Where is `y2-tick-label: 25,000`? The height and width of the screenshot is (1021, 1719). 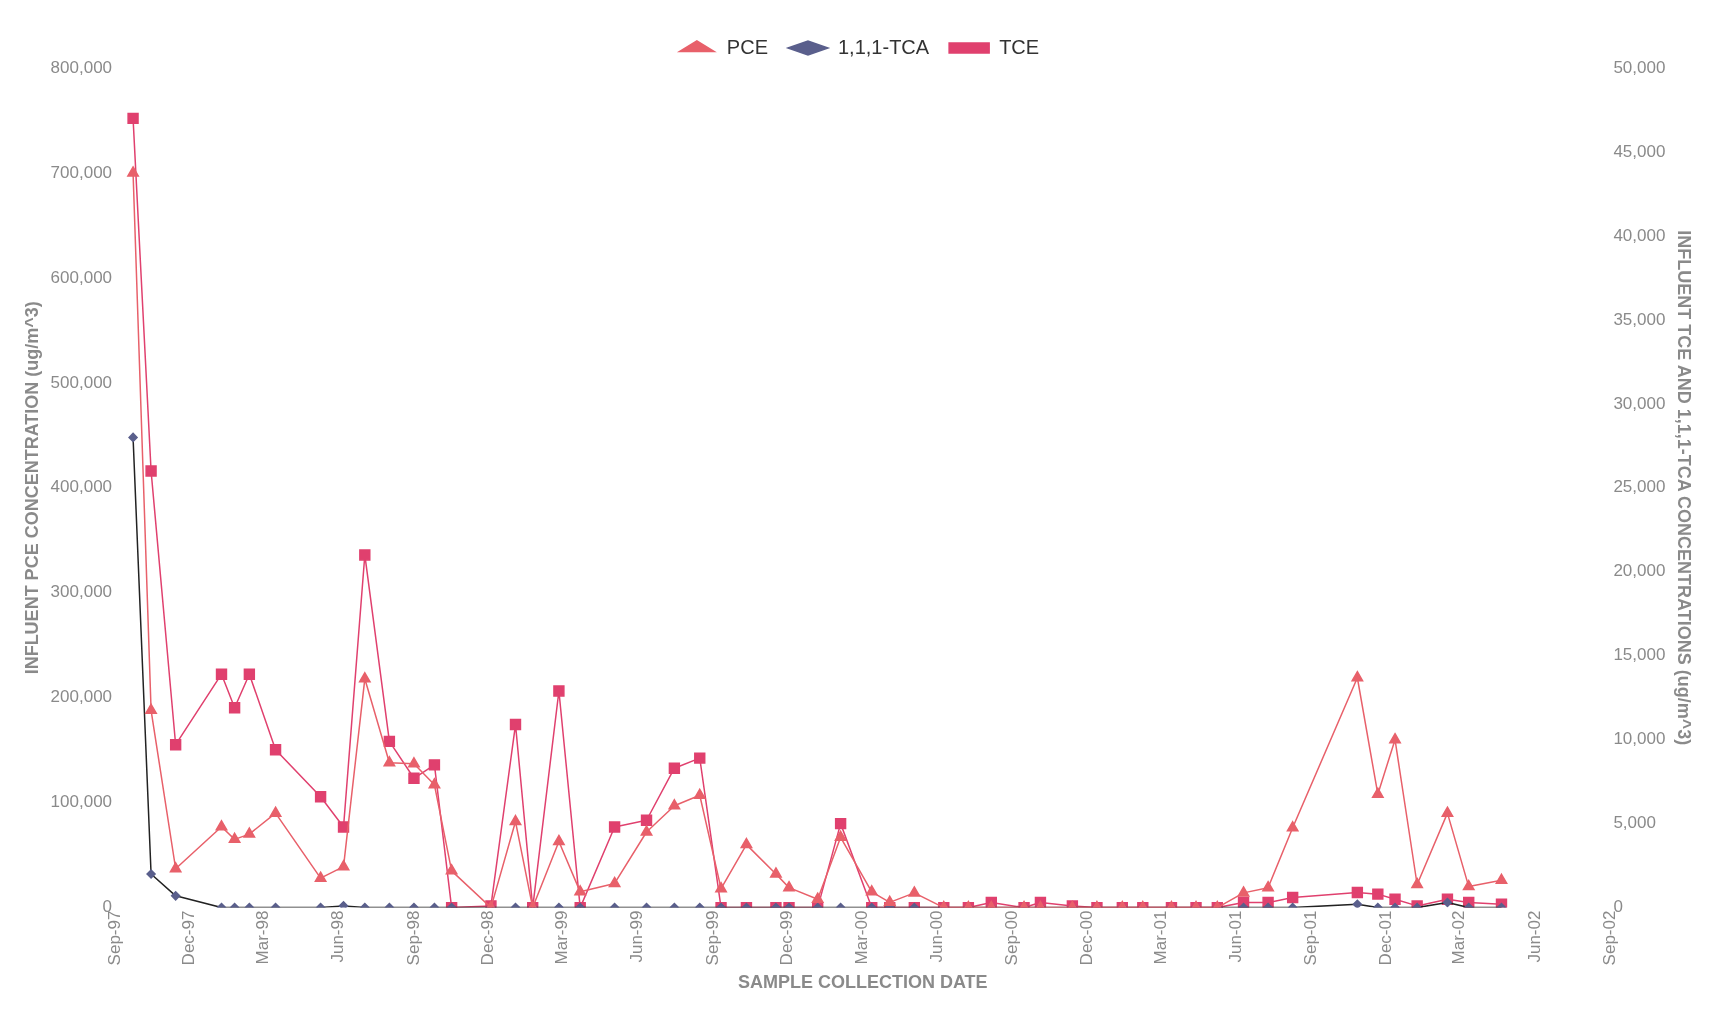
y2-tick-label: 25,000 is located at coordinates (1639, 487).